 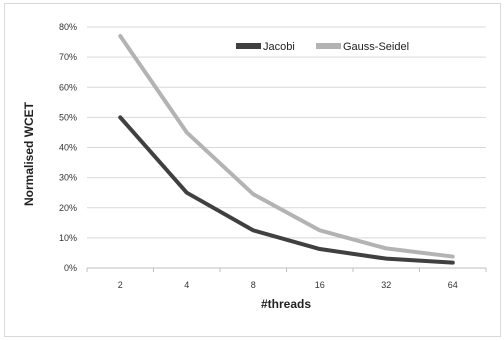 What do you see at coordinates (286, 304) in the screenshot?
I see `x-axis-title: #threads` at bounding box center [286, 304].